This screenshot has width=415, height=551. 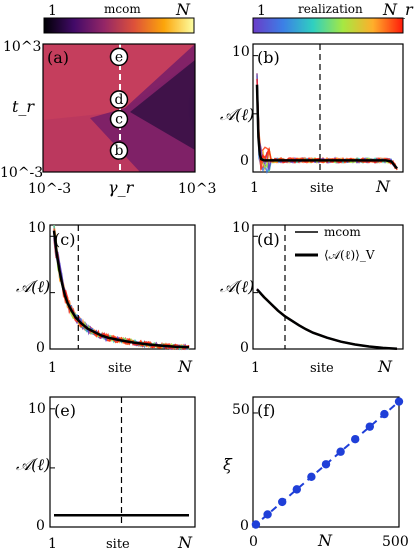 I want to click on ytick-b-top: 10, so click(x=241, y=52).